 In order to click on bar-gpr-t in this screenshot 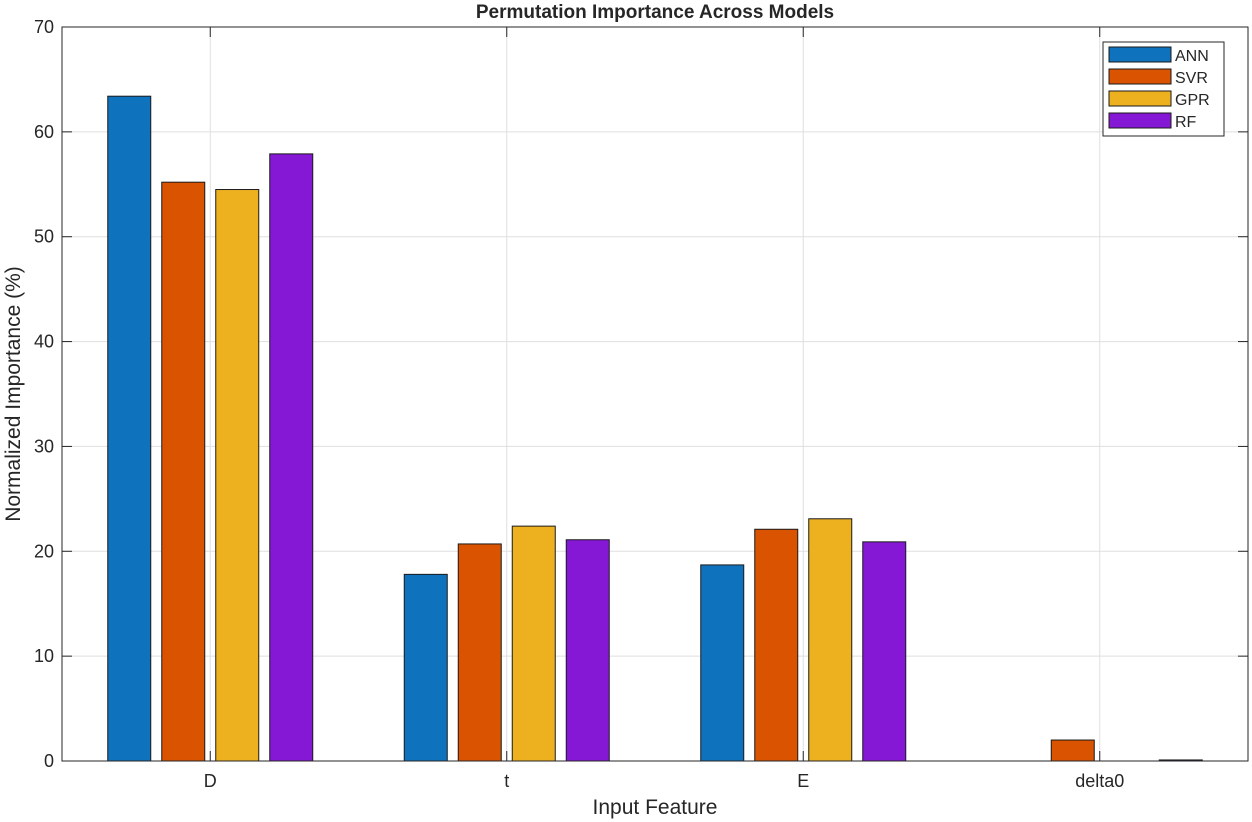, I will do `click(533, 643)`.